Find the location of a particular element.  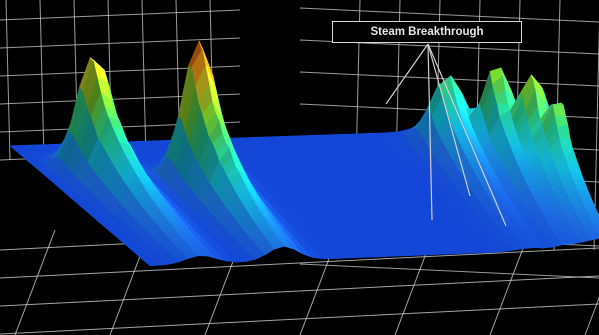

annotation-label: Steam Breakthrough is located at coordinates (427, 32).